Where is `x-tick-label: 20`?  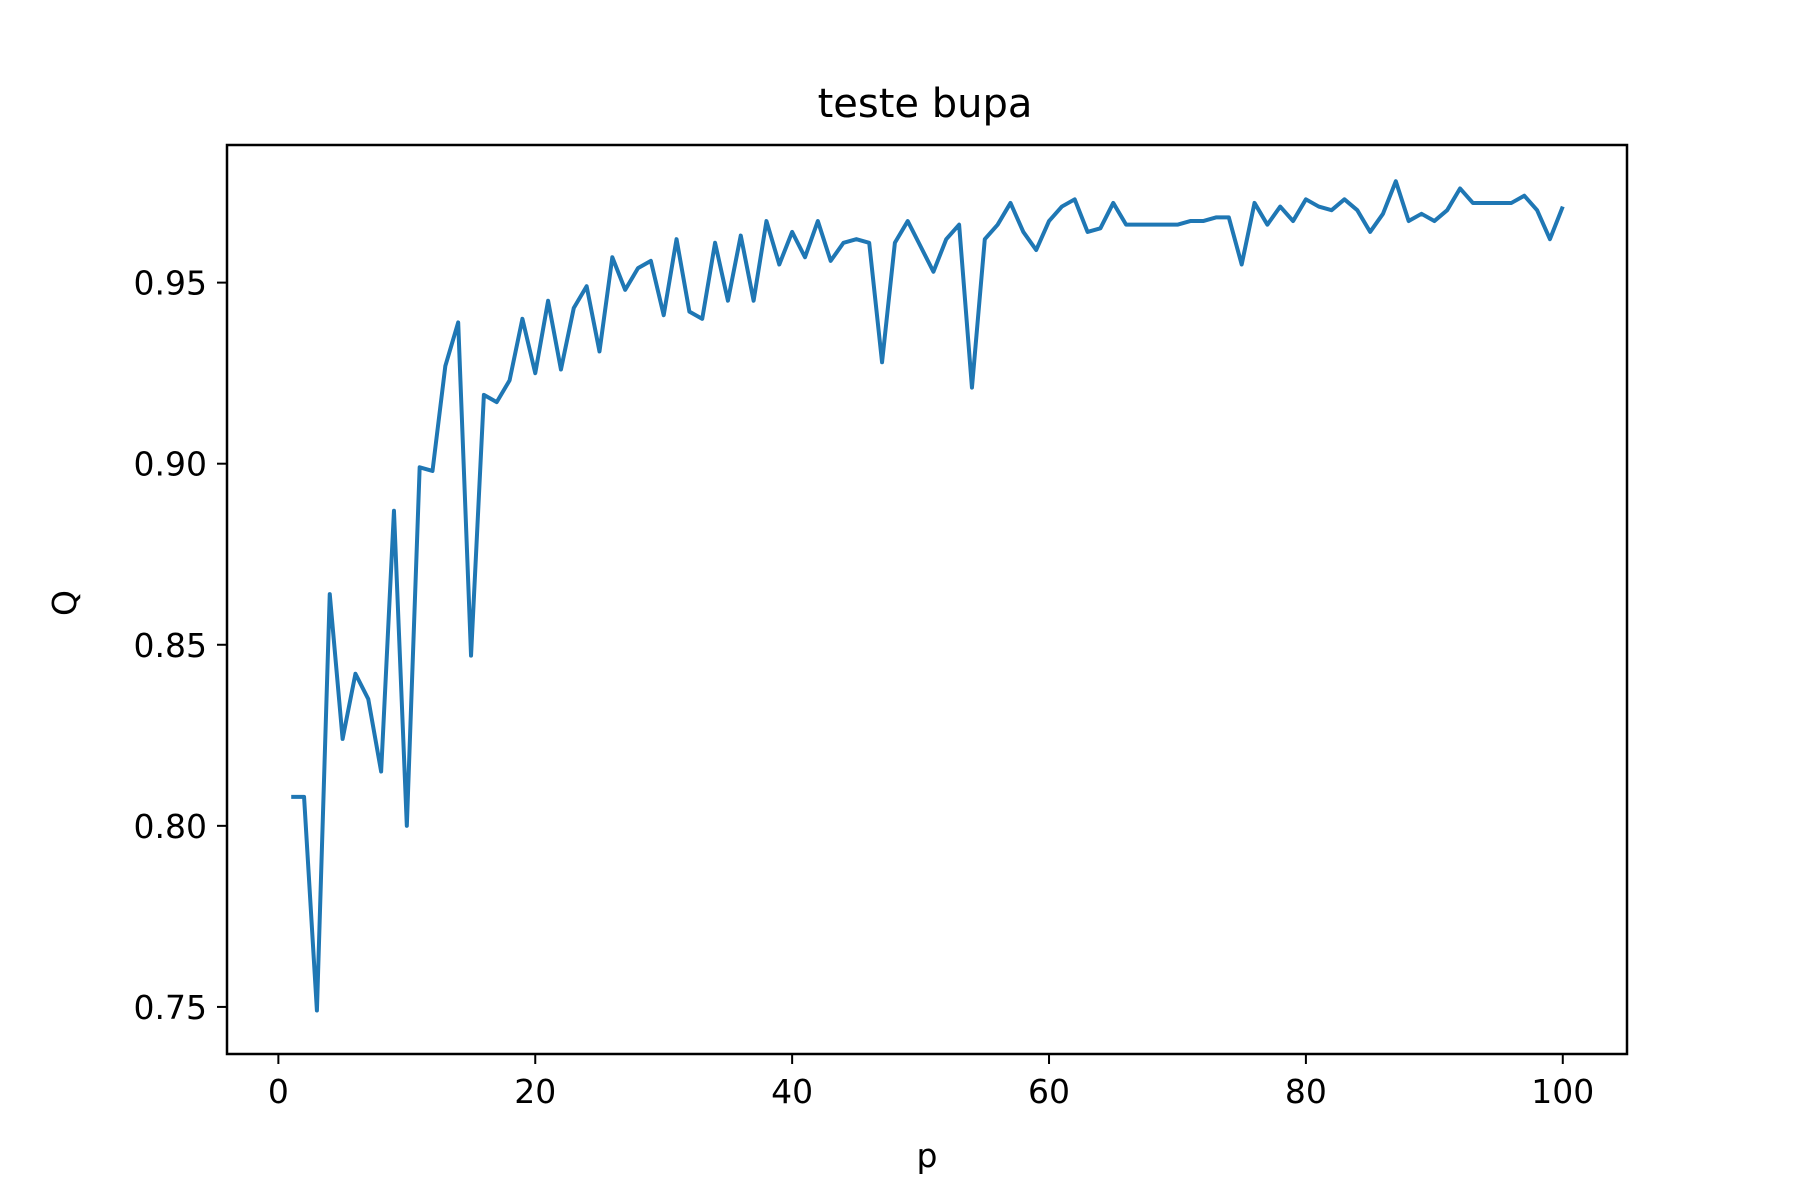
x-tick-label: 20 is located at coordinates (535, 1091).